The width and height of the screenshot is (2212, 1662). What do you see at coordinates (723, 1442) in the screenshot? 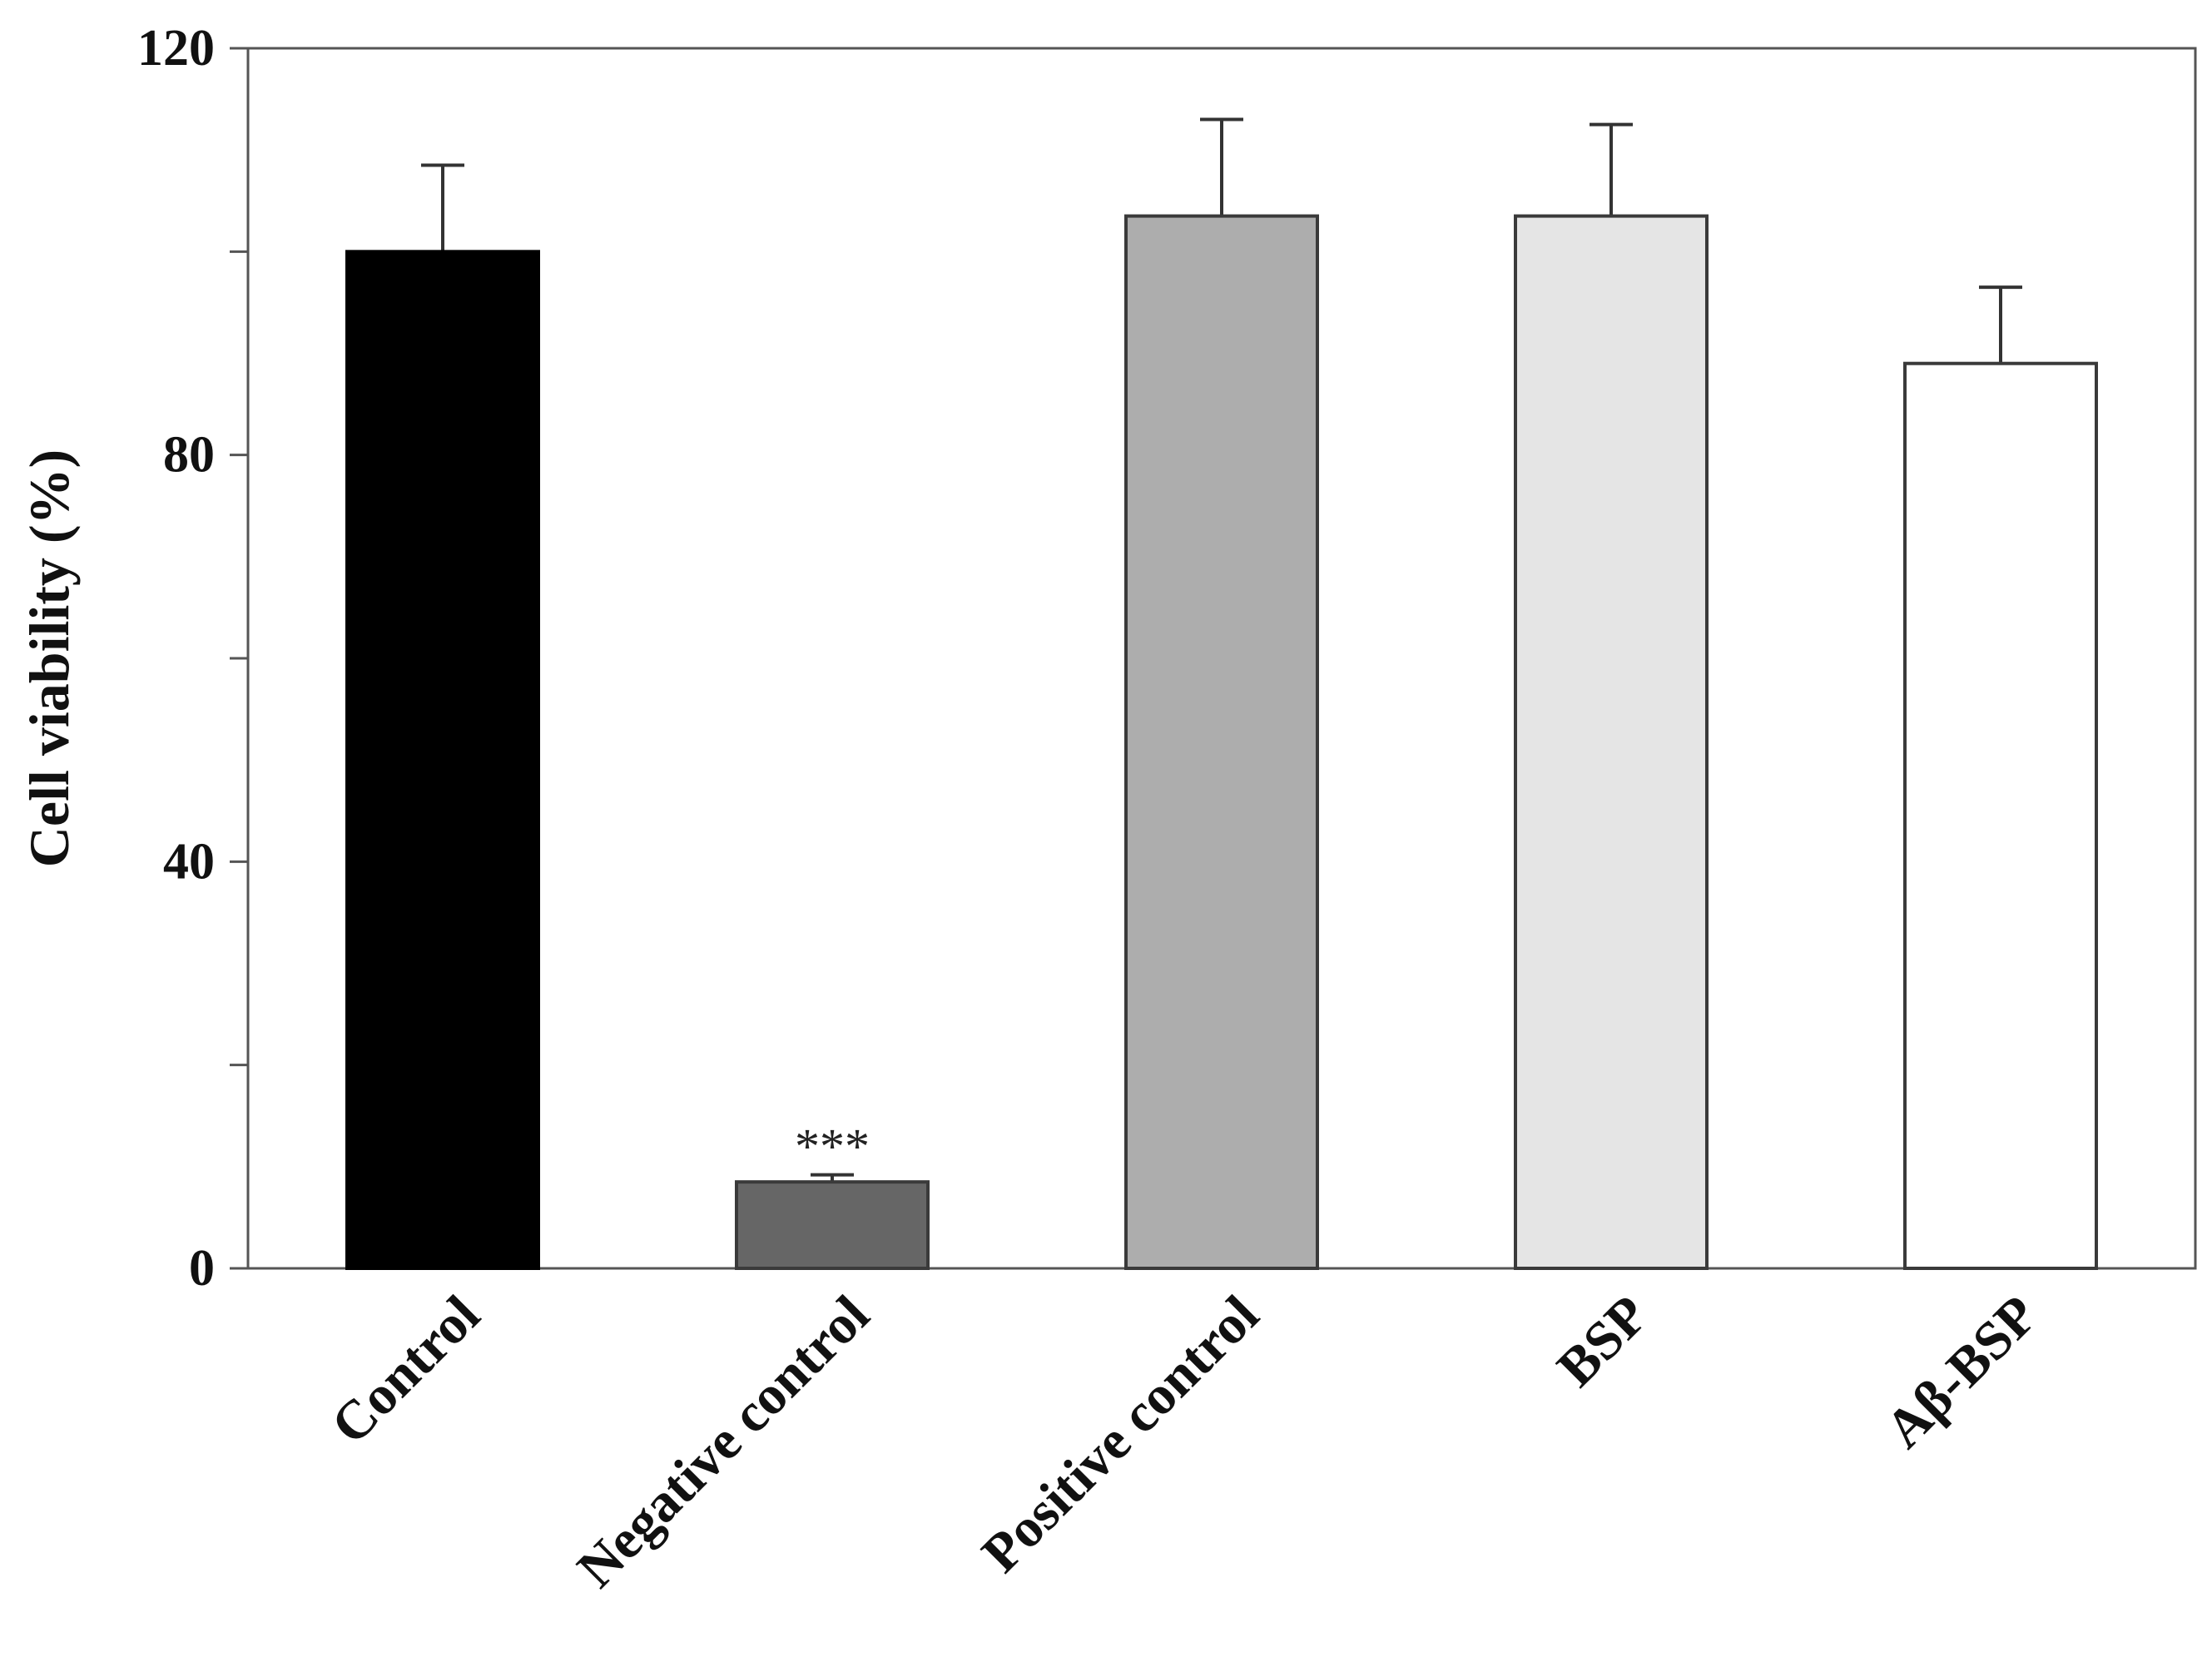
I see `category-label: Negative control` at bounding box center [723, 1442].